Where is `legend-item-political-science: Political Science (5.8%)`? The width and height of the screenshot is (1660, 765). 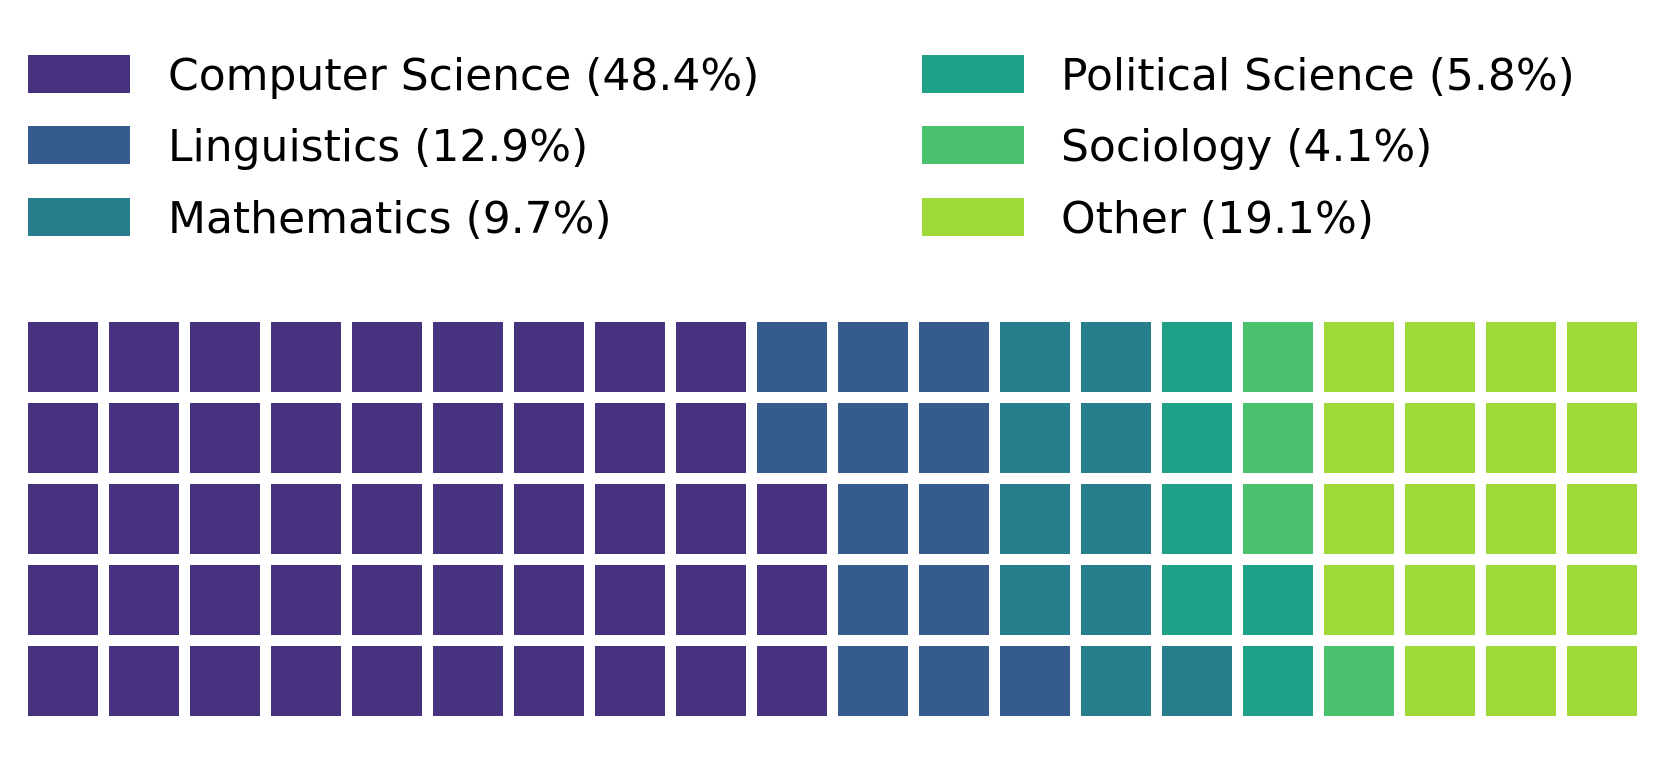 legend-item-political-science: Political Science (5.8%) is located at coordinates (1248, 75).